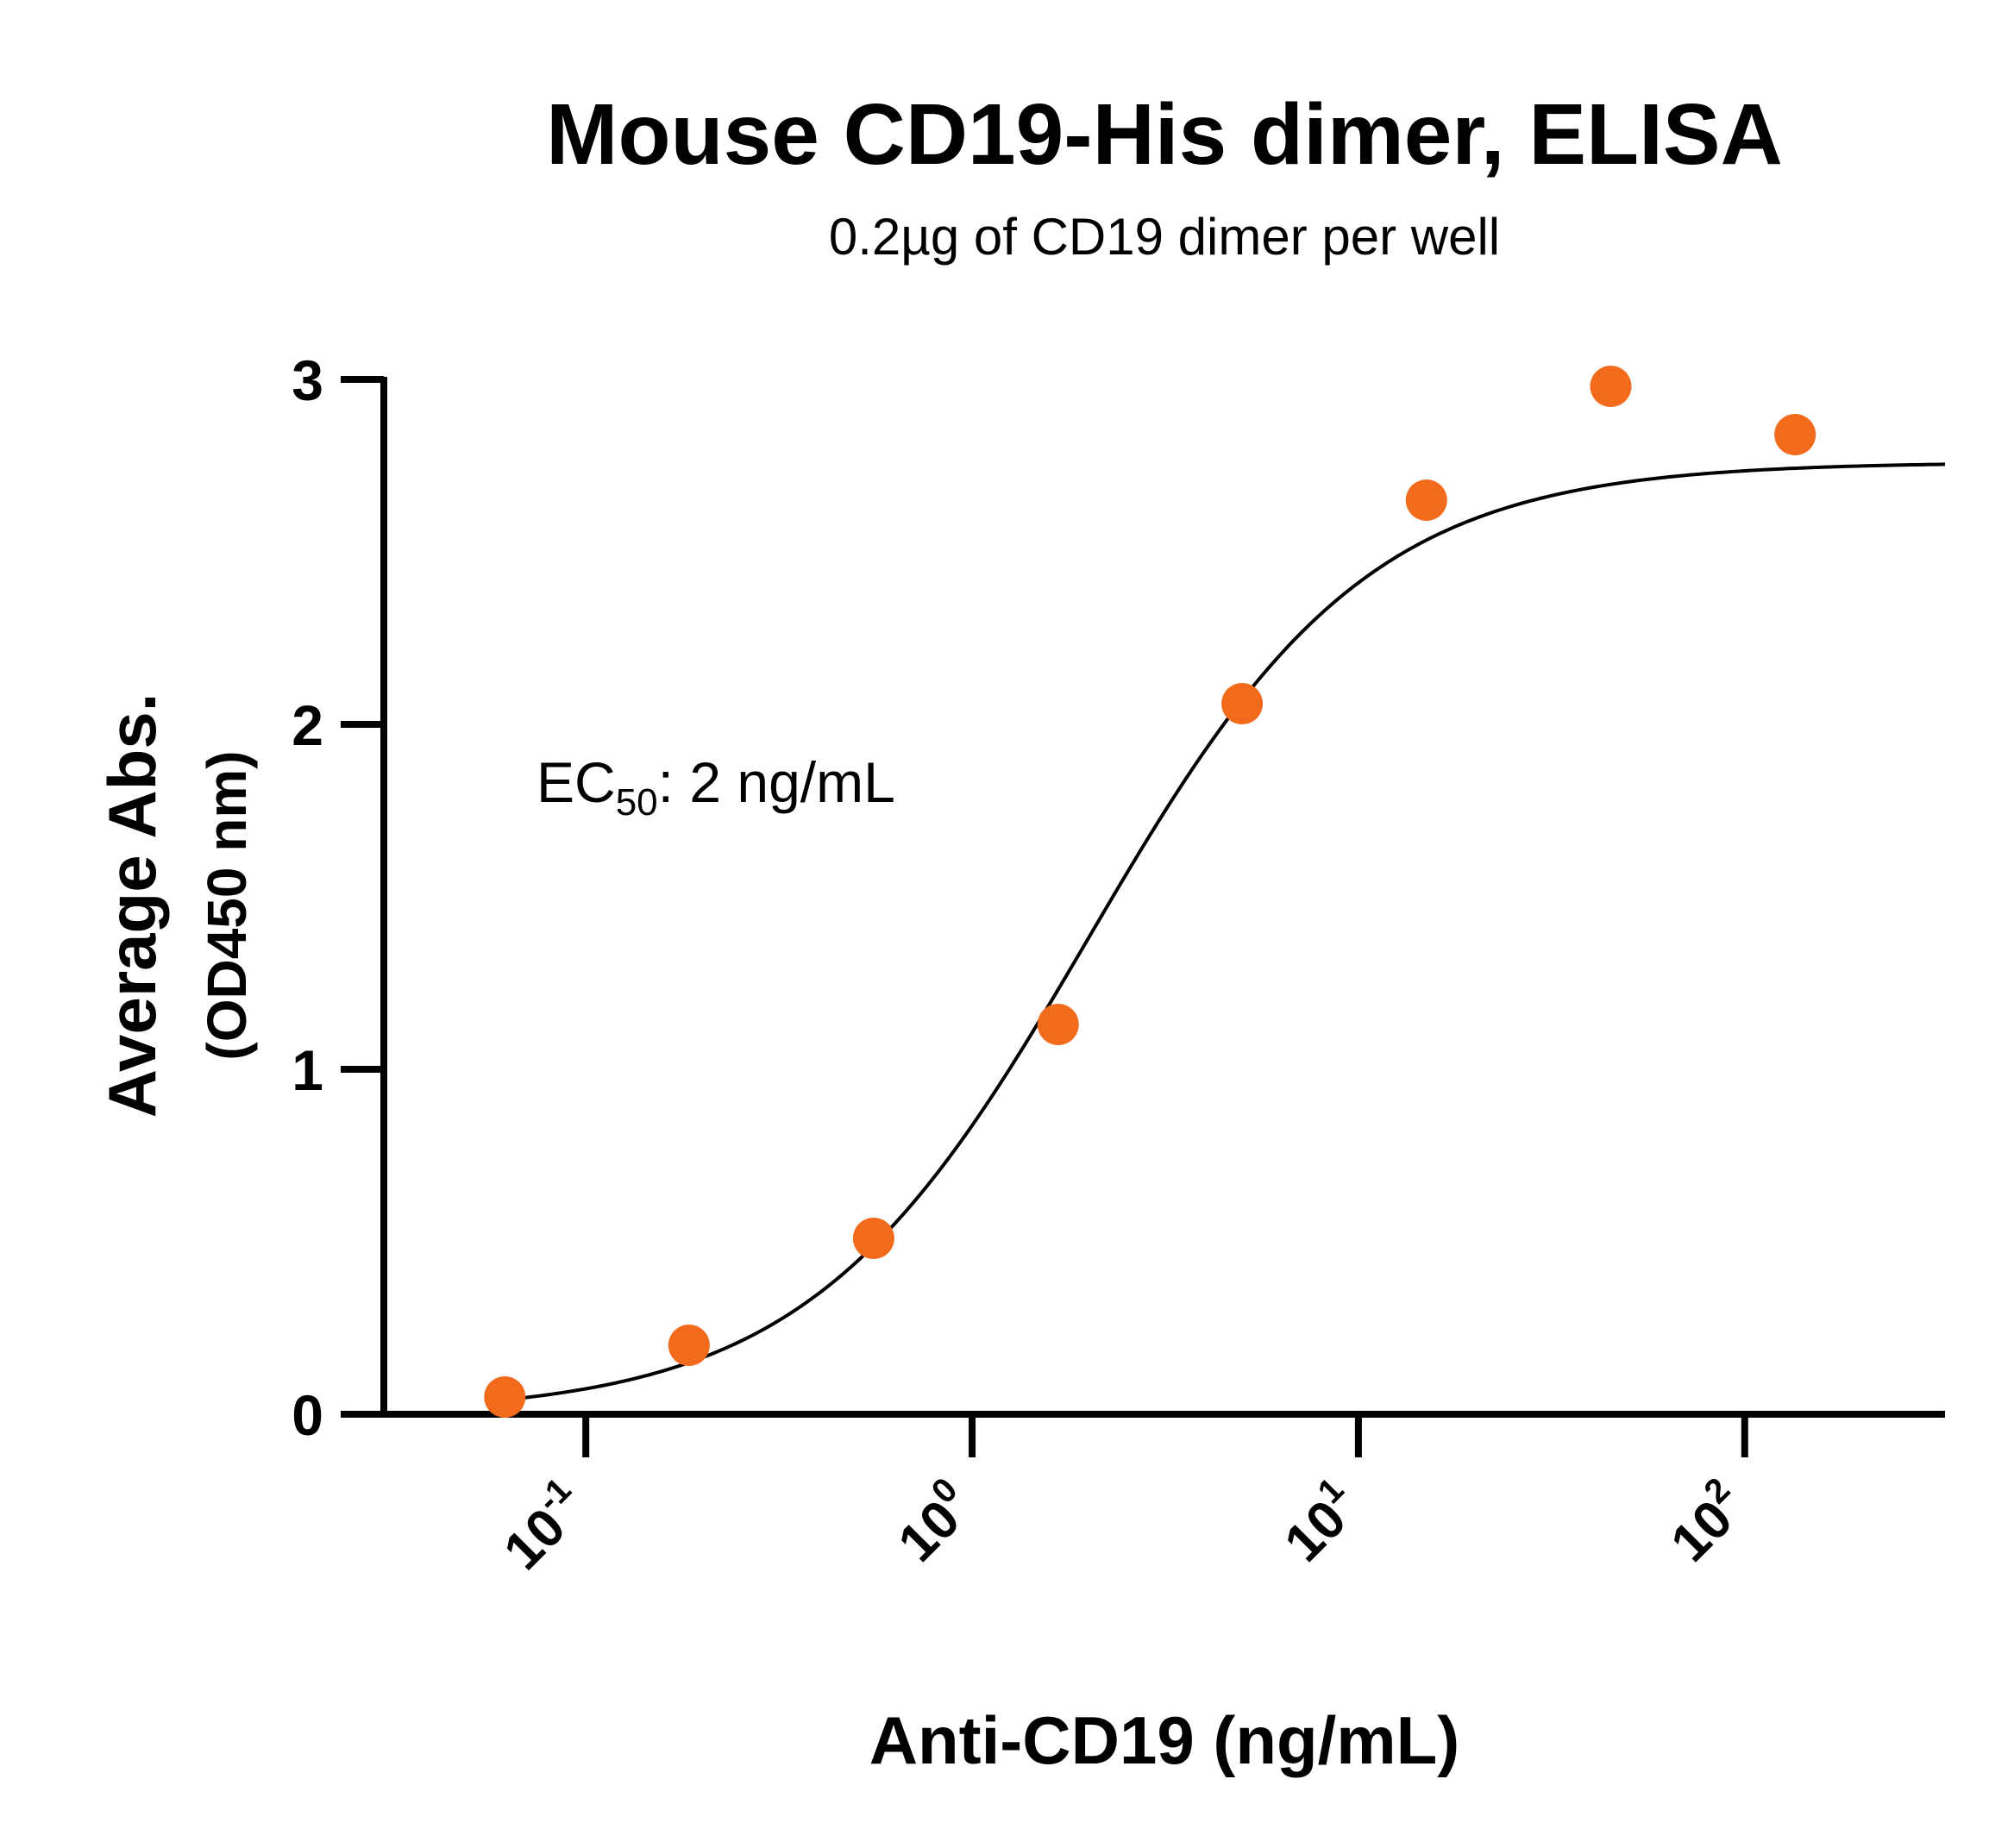 Image resolution: width=1989 pixels, height=1848 pixels. I want to click on y-tick-label-2: 2, so click(307, 725).